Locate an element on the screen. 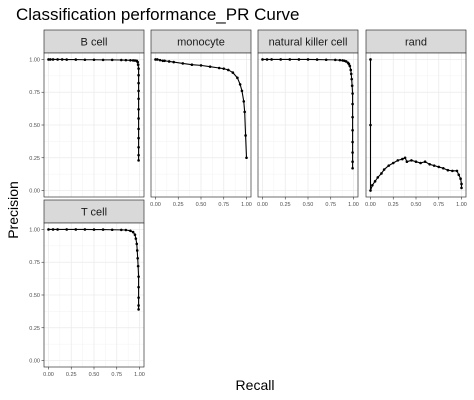 The width and height of the screenshot is (474, 400). facet-strip-label: B cell is located at coordinates (94, 43).